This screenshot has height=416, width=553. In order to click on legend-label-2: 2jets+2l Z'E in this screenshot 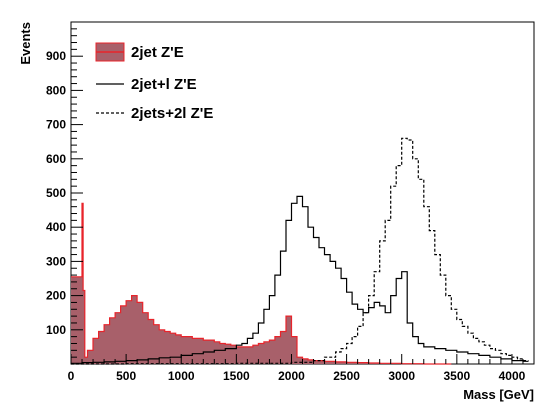, I will do `click(172, 113)`.